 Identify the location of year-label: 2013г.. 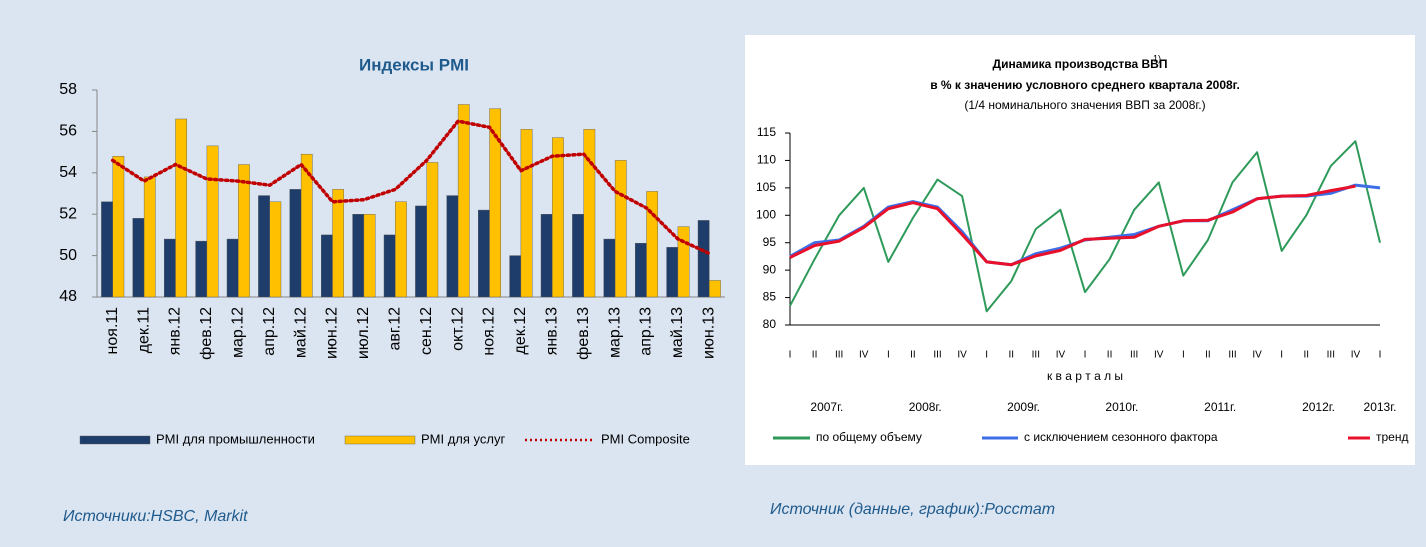
(1380, 407).